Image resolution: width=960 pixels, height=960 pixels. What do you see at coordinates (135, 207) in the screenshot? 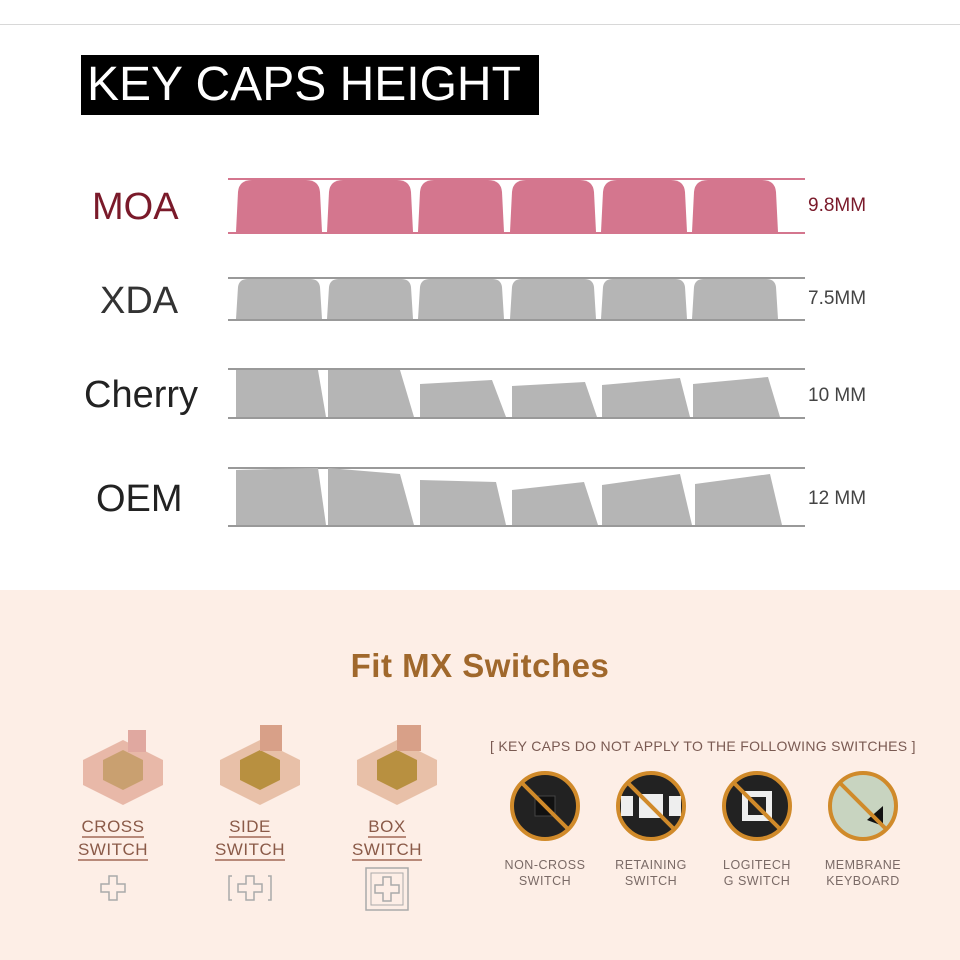
I see `profile-label-moa: MOA` at bounding box center [135, 207].